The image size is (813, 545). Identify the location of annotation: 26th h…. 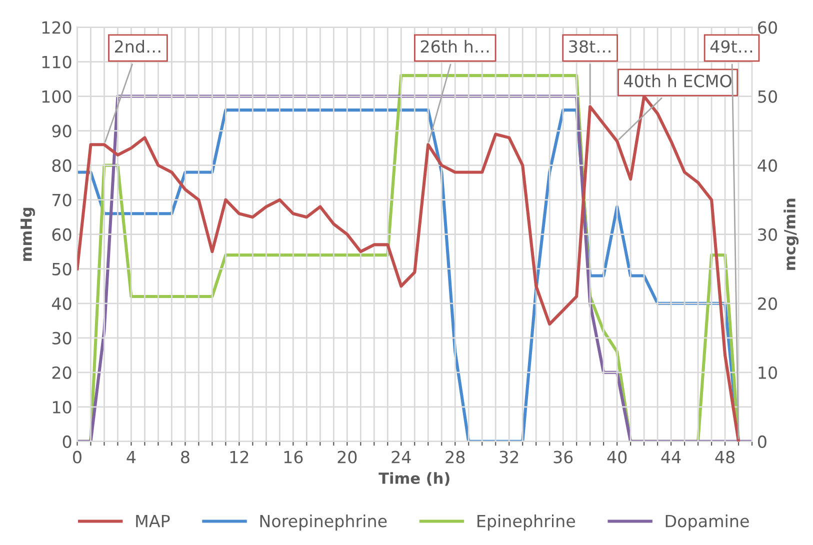
(454, 46).